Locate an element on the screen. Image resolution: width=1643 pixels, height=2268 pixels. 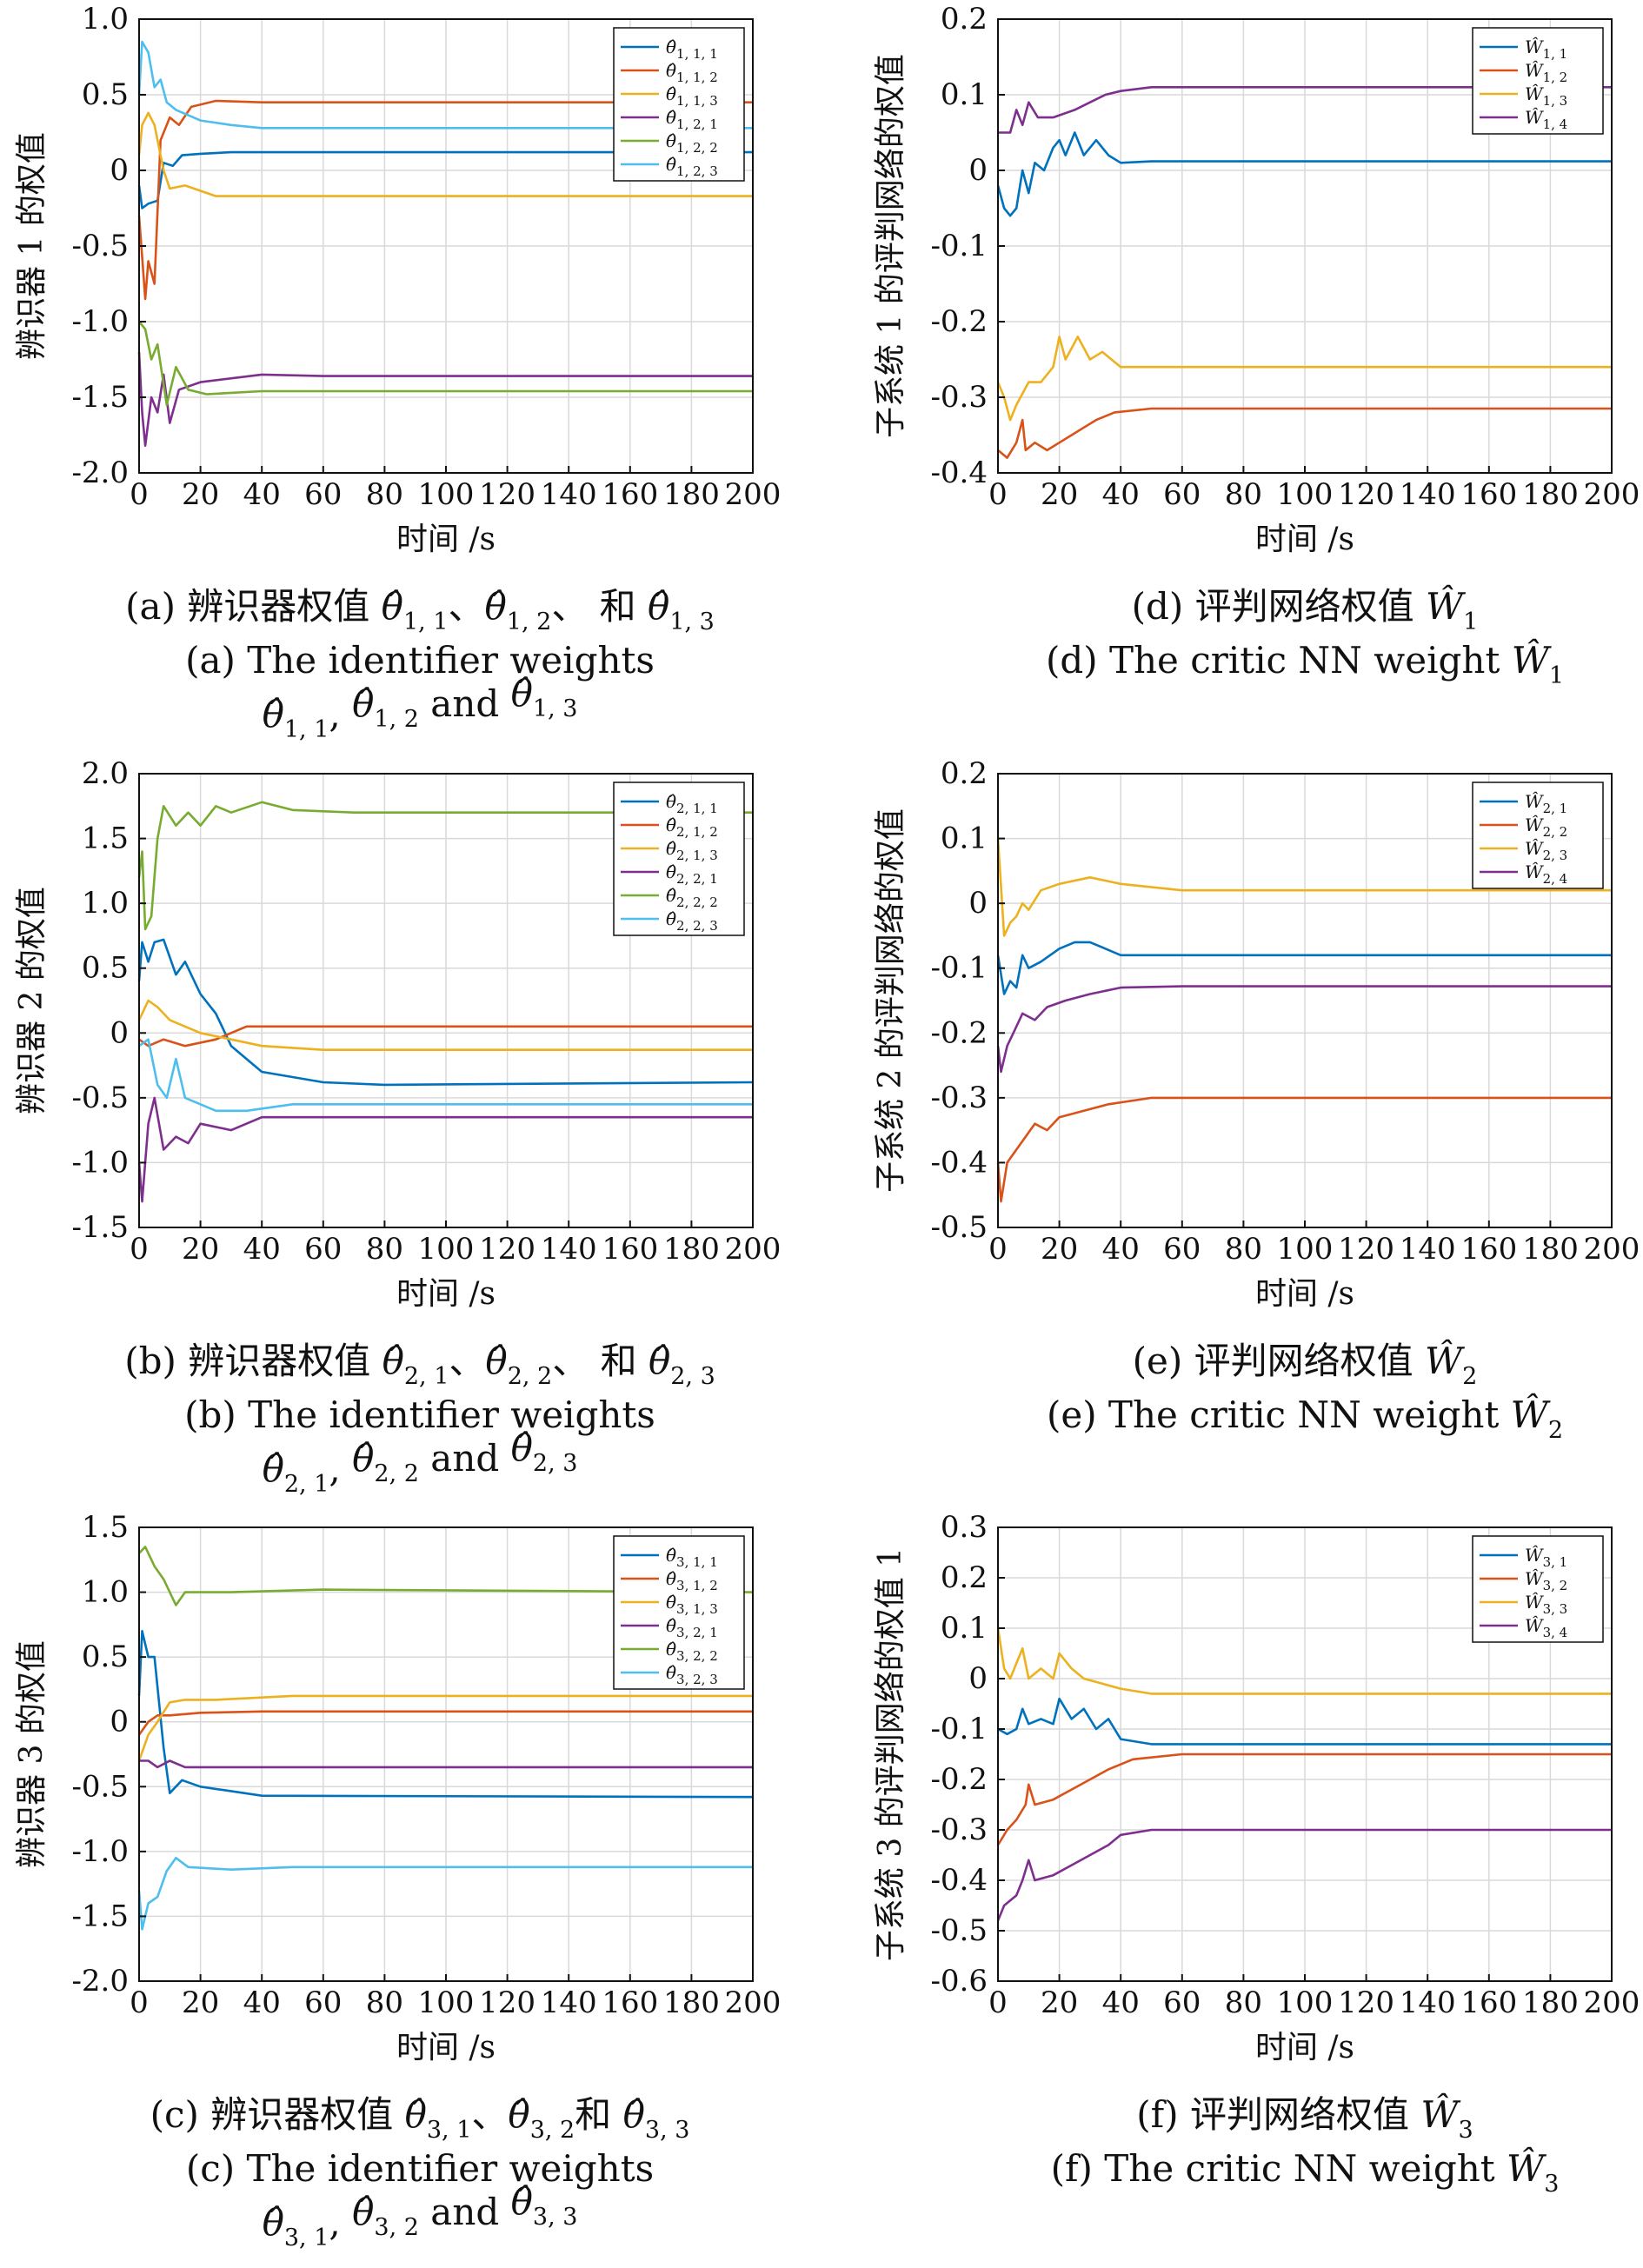
y-tick-label: 2.0 is located at coordinates (105, 773).